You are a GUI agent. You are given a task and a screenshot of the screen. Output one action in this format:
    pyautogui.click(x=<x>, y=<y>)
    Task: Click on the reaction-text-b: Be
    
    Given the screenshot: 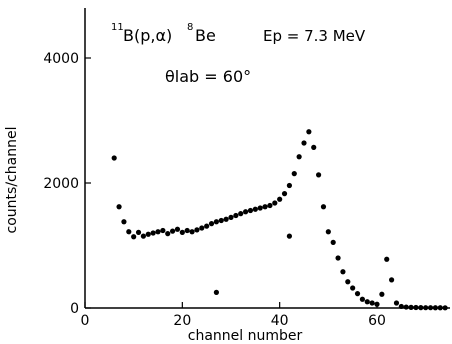 What is the action you would take?
    pyautogui.click(x=205, y=35)
    